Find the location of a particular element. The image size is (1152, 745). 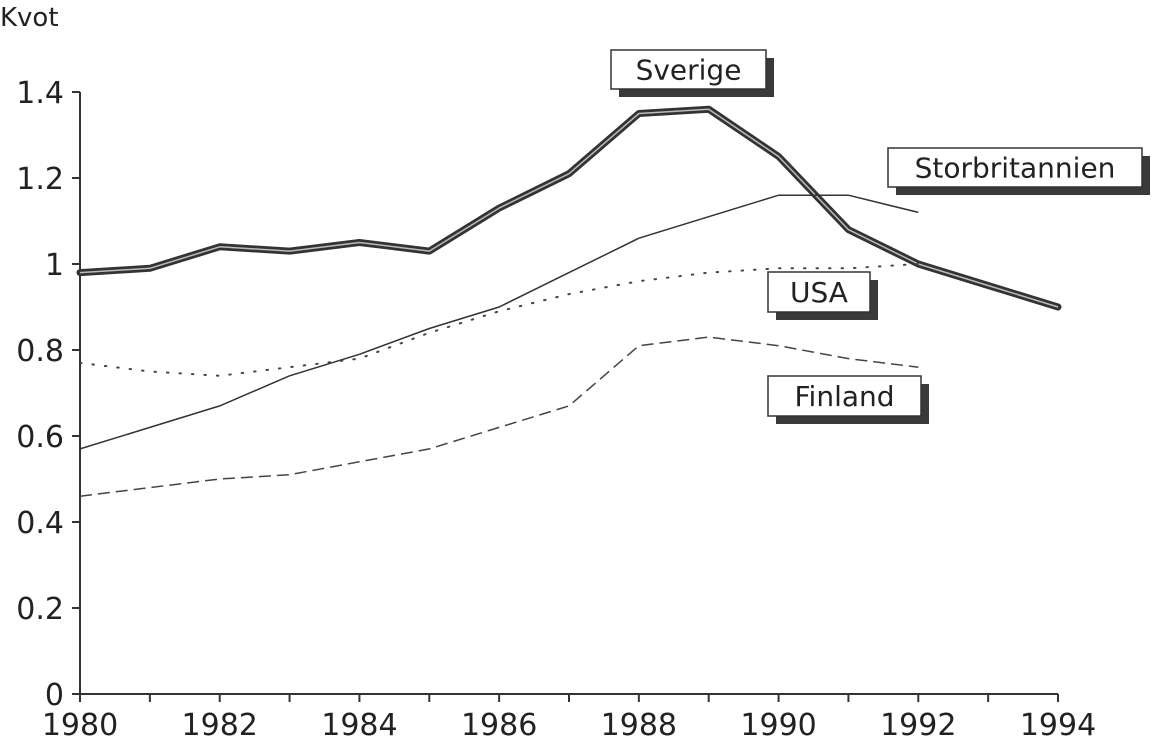

legend-text: Storbritannien is located at coordinates (1015, 168).